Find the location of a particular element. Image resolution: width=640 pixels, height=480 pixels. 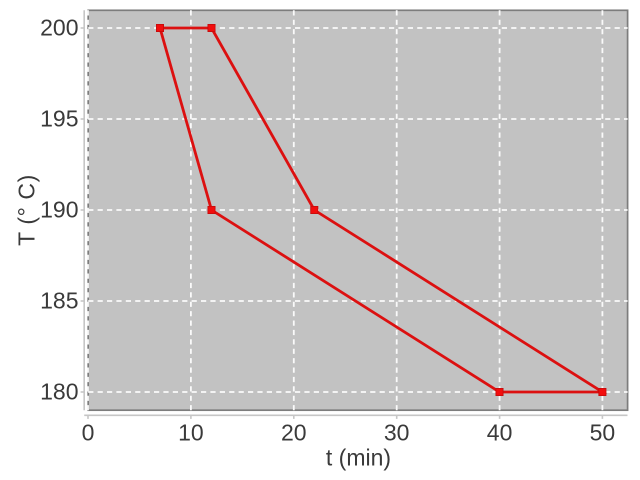

svg-text: 50 is located at coordinates (603, 433).